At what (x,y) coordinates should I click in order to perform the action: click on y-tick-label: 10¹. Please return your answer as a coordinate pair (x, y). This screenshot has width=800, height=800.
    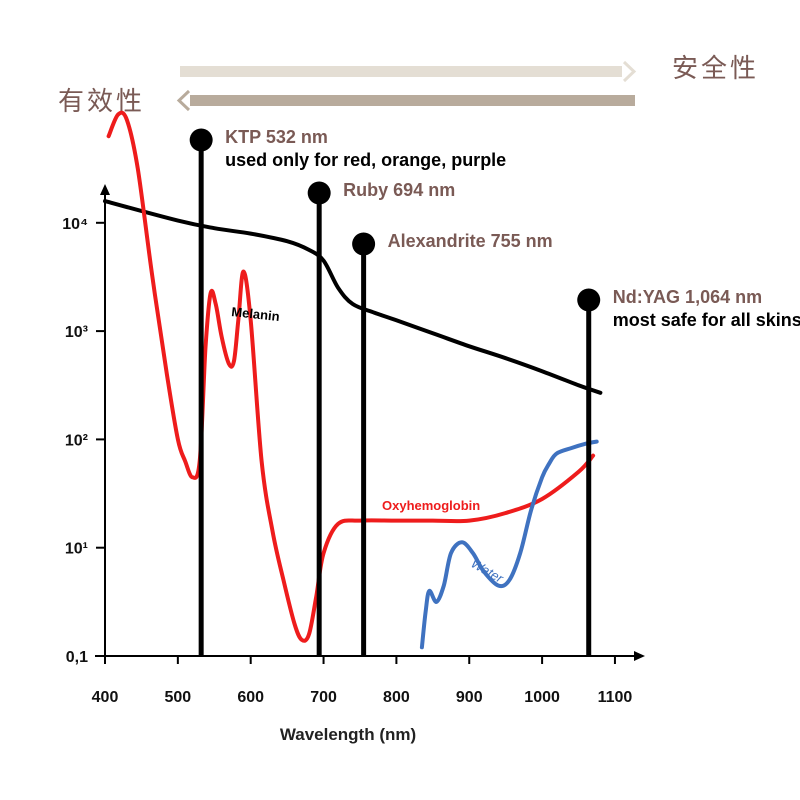
    Looking at the image, I should click on (76, 549).